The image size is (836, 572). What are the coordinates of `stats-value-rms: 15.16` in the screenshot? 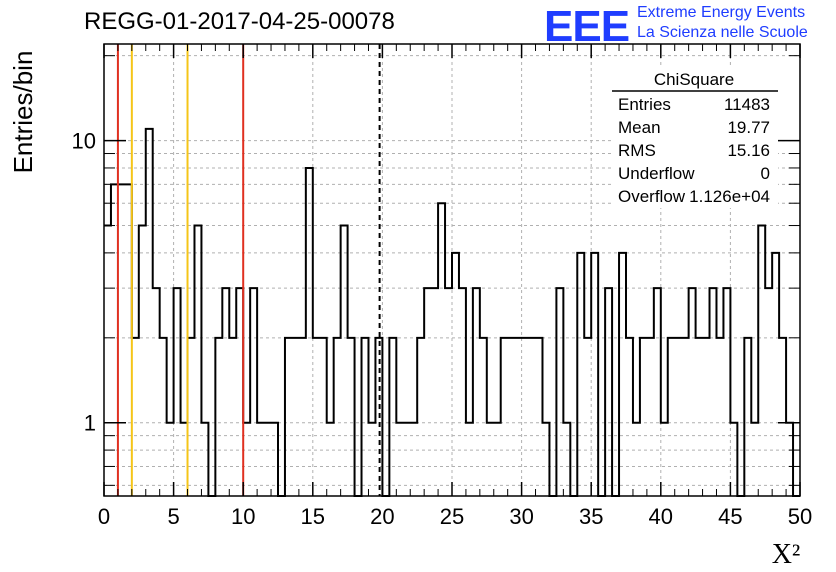 It's located at (748, 150).